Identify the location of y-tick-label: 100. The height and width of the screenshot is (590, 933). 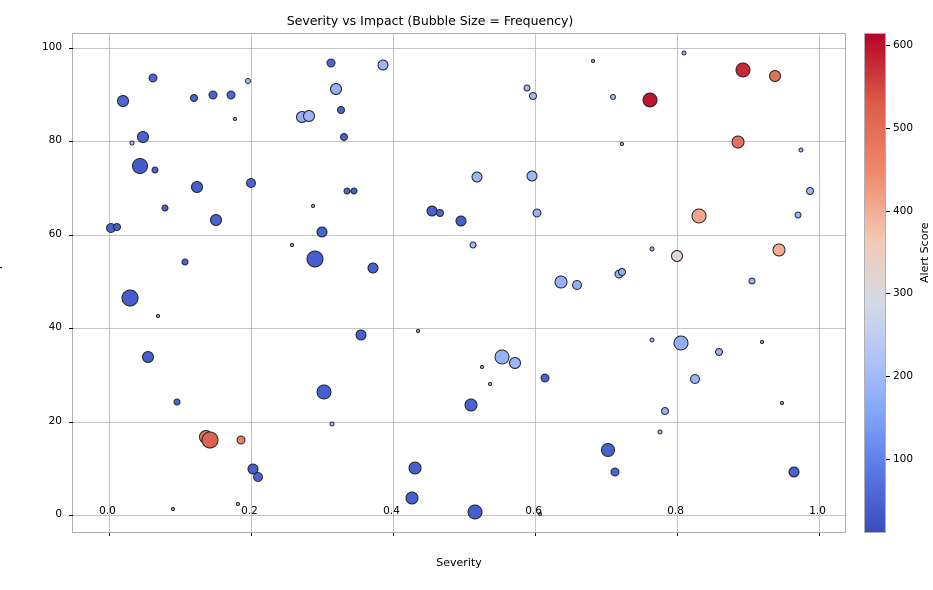
(51, 47).